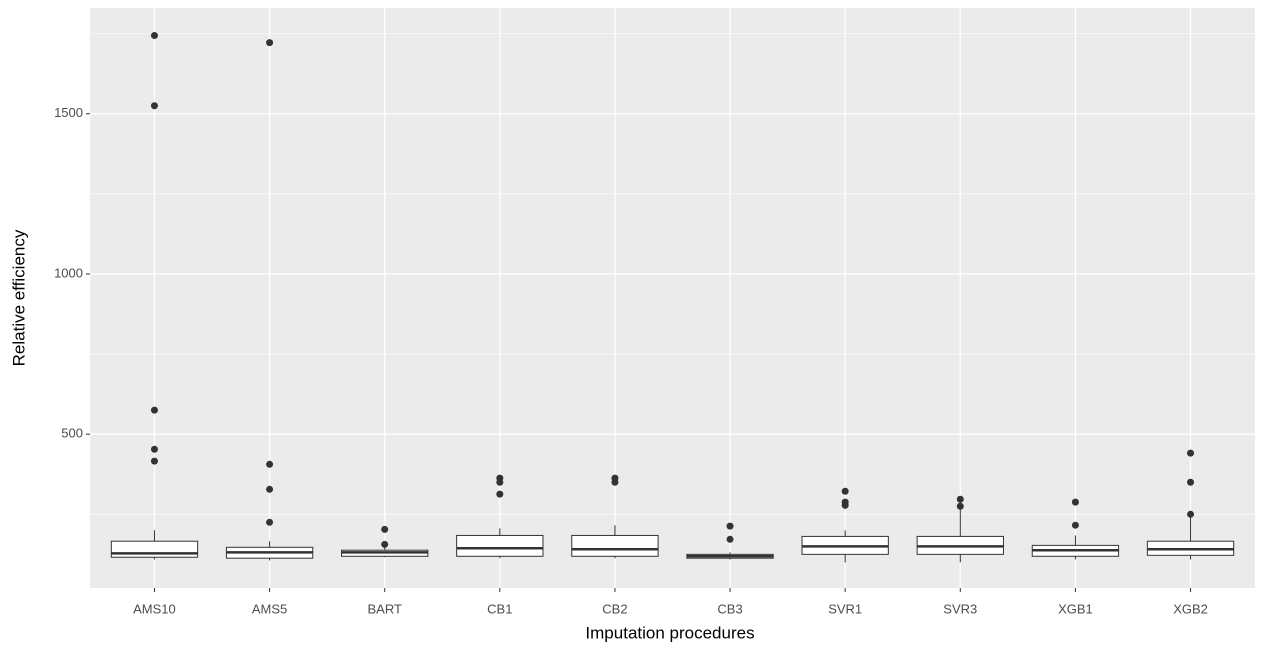 The image size is (1262, 651). Describe the element at coordinates (72, 433) in the screenshot. I see `y-tick-label: 500` at that location.